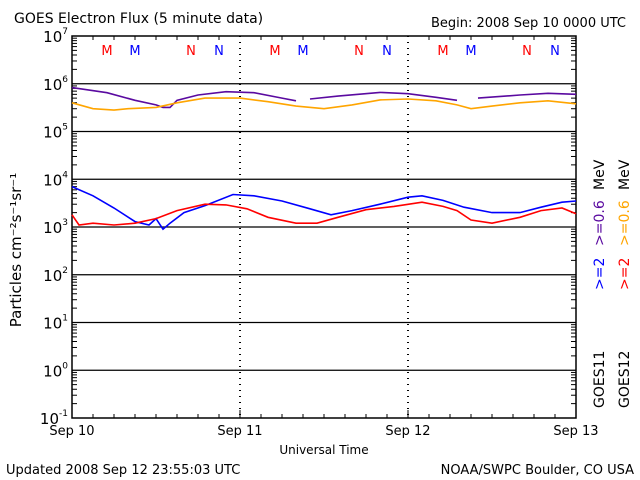 The height and width of the screenshot is (480, 640). I want to click on legend-goes12-sat: GOES12, so click(625, 379).